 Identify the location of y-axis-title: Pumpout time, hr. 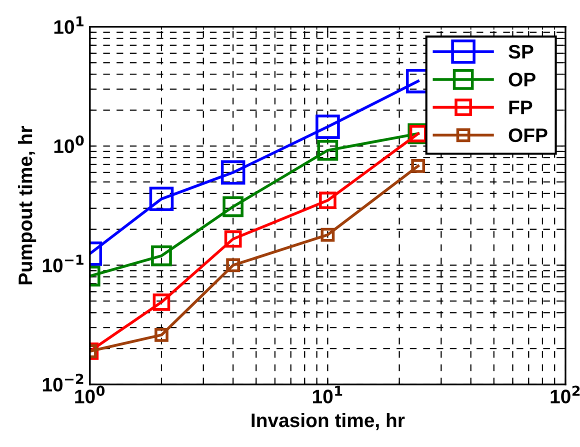
(27, 205).